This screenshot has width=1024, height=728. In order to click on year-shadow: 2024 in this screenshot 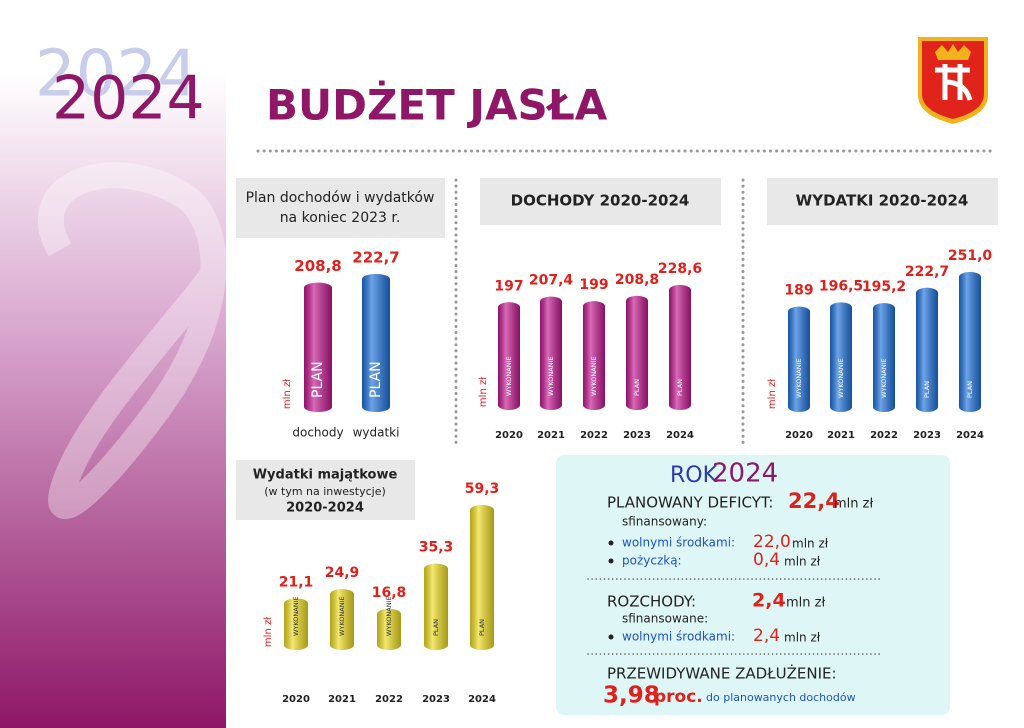, I will do `click(116, 75)`.